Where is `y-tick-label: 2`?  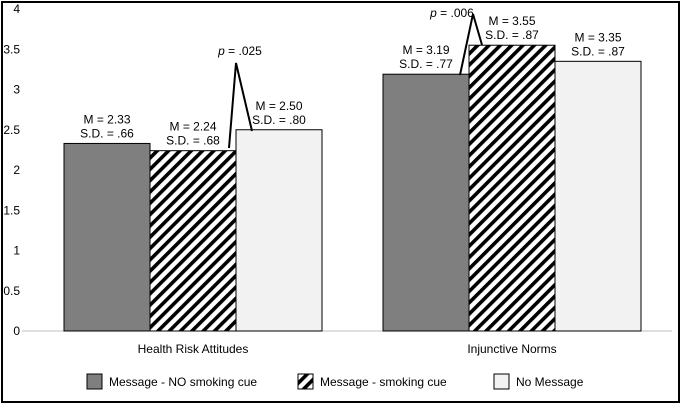 y-tick-label: 2 is located at coordinates (16, 170).